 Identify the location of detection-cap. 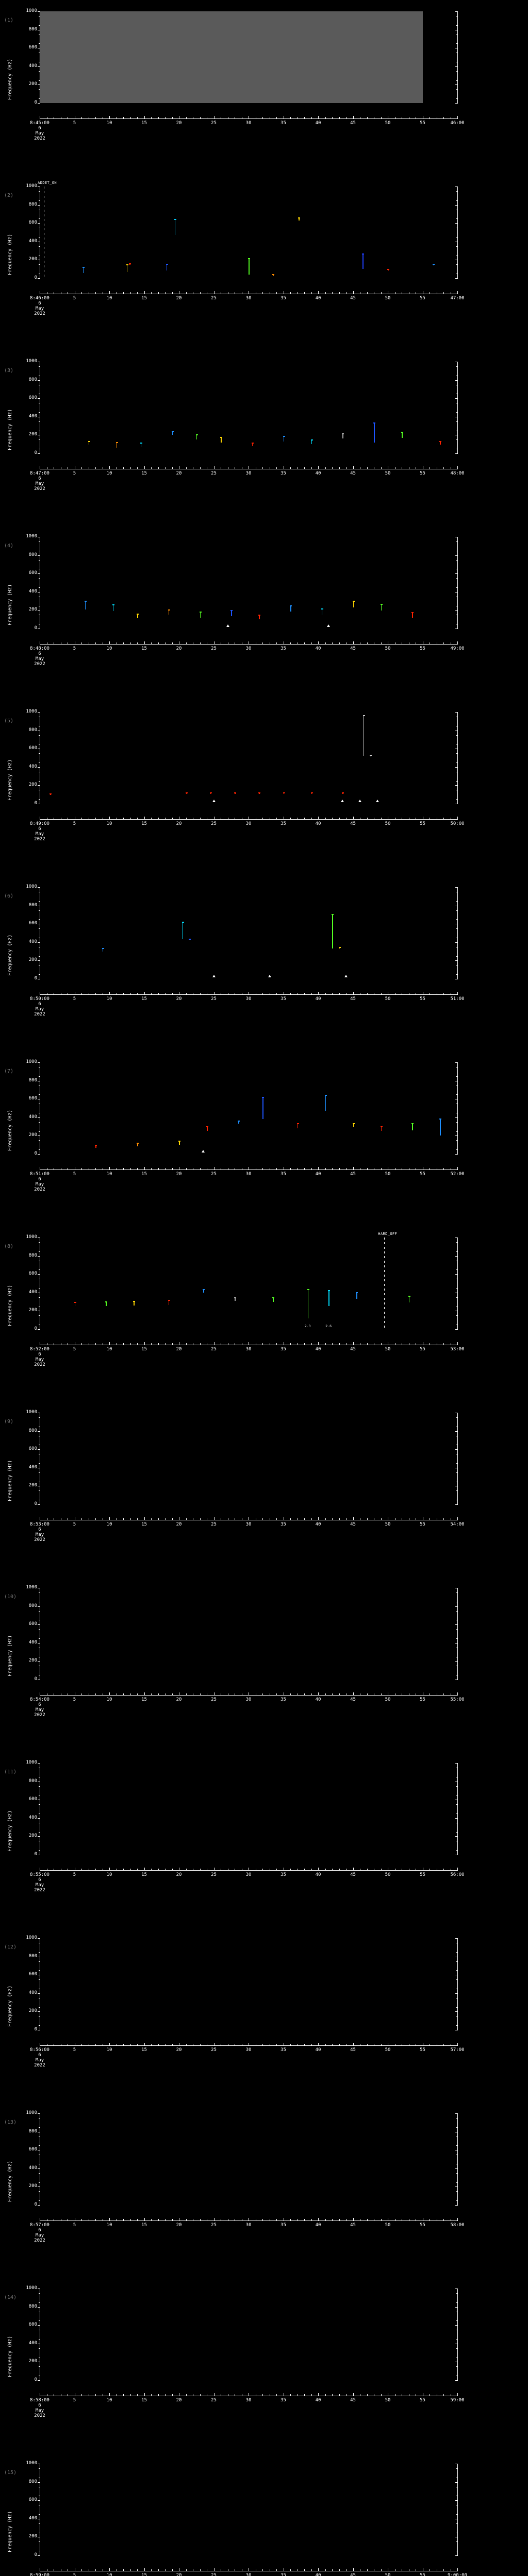
(252, 443).